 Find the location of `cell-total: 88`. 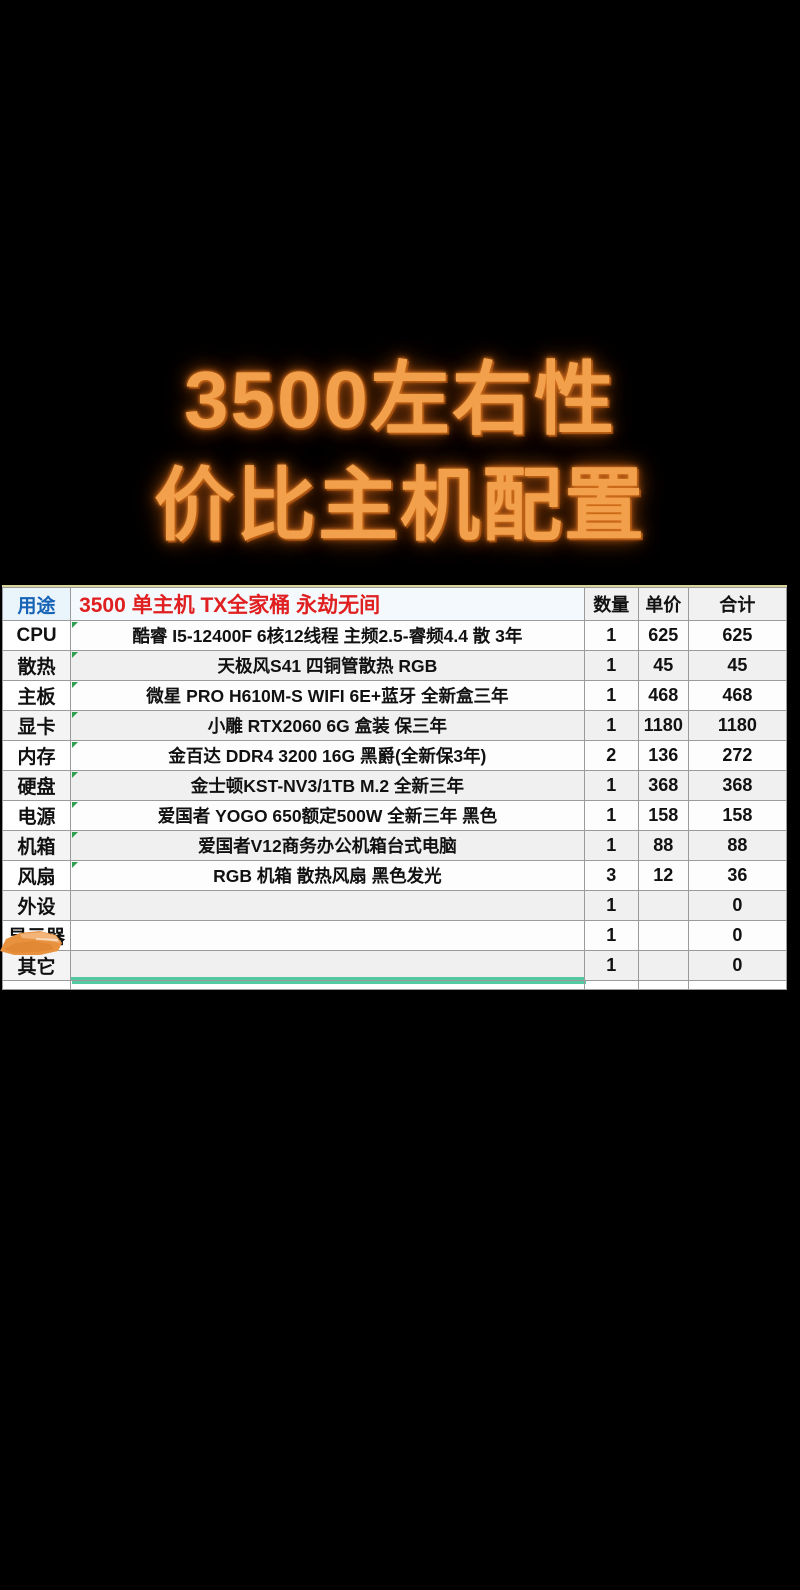

cell-total: 88 is located at coordinates (737, 845).